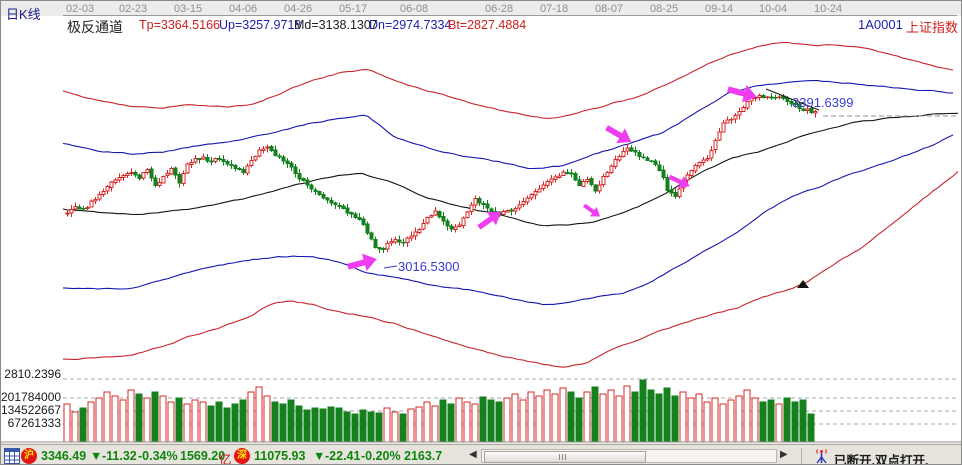  What do you see at coordinates (880, 24) in the screenshot?
I see `symbol-code: 1A0001` at bounding box center [880, 24].